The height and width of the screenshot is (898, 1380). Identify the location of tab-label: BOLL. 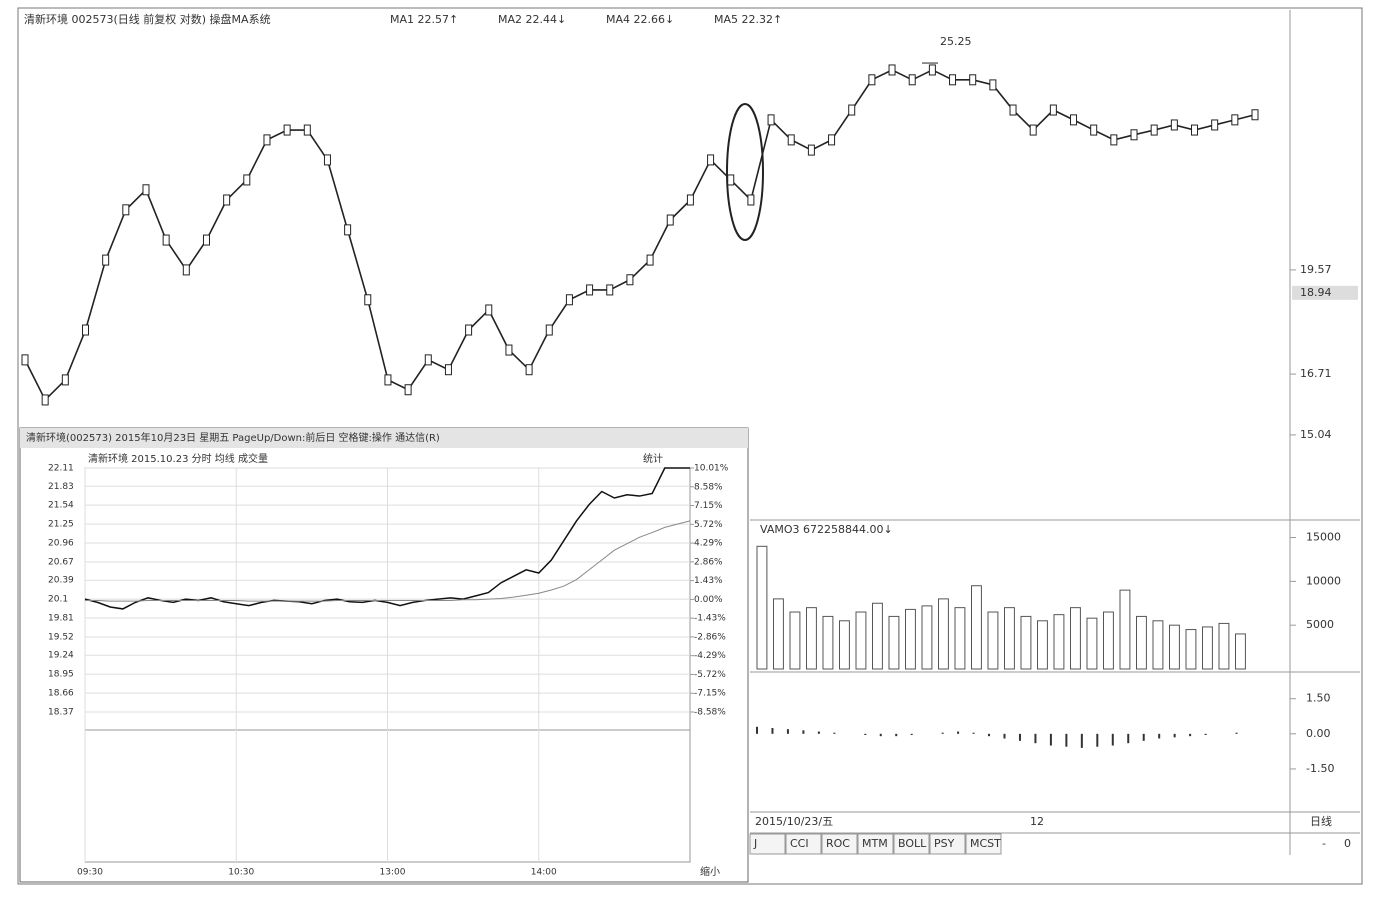
(912, 843).